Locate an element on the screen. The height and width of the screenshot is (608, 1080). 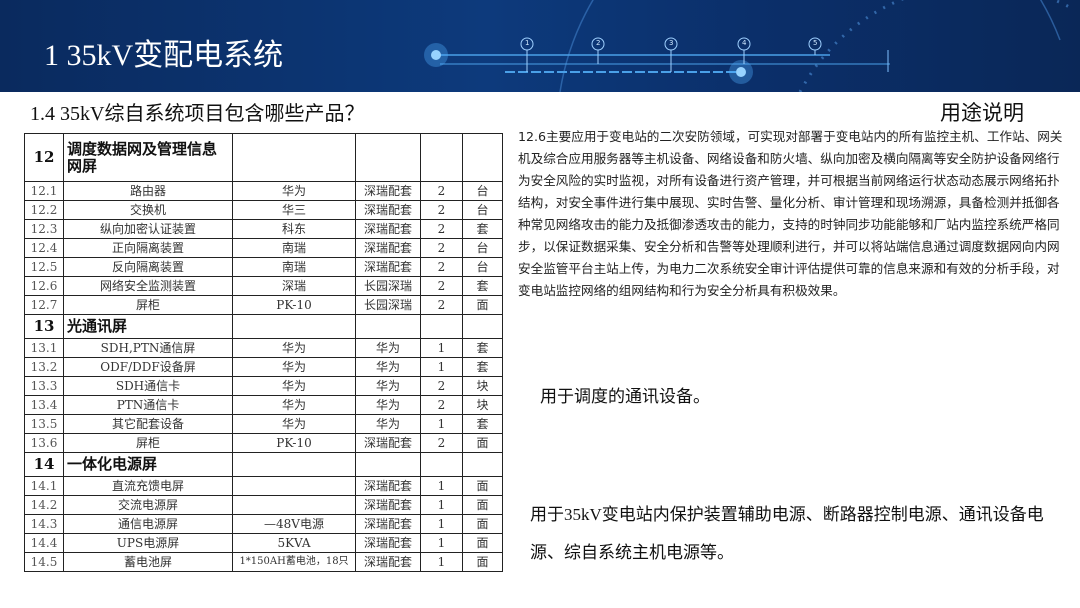
table-row: 14.1 直流充馈电屏 深瑞配套 1 面 is located at coordinates (263, 486).